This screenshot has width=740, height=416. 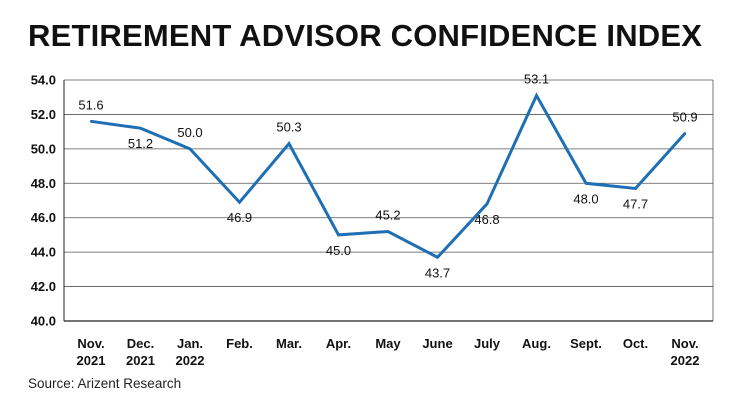 What do you see at coordinates (684, 116) in the screenshot?
I see `data-label: 50.9` at bounding box center [684, 116].